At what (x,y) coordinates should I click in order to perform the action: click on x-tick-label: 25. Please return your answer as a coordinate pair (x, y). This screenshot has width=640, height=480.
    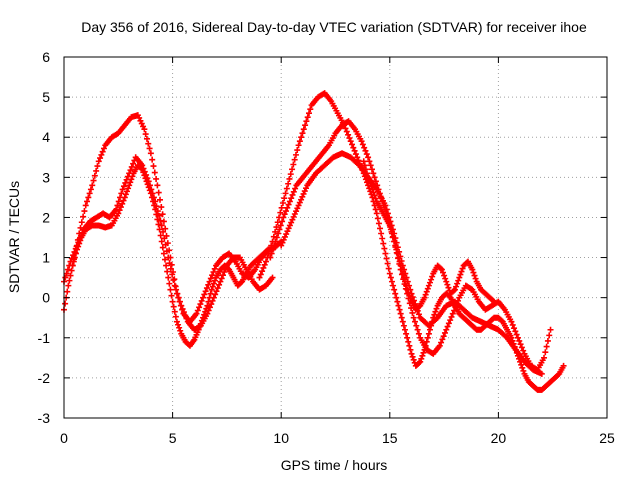
    Looking at the image, I should click on (607, 438).